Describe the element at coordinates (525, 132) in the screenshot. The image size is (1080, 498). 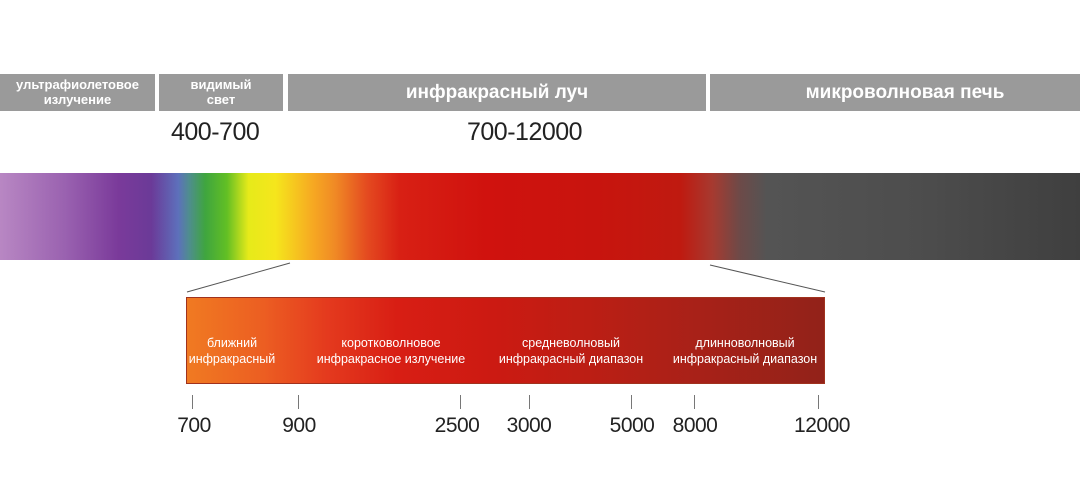
I see `infrared-range-label: 700-12000` at that location.